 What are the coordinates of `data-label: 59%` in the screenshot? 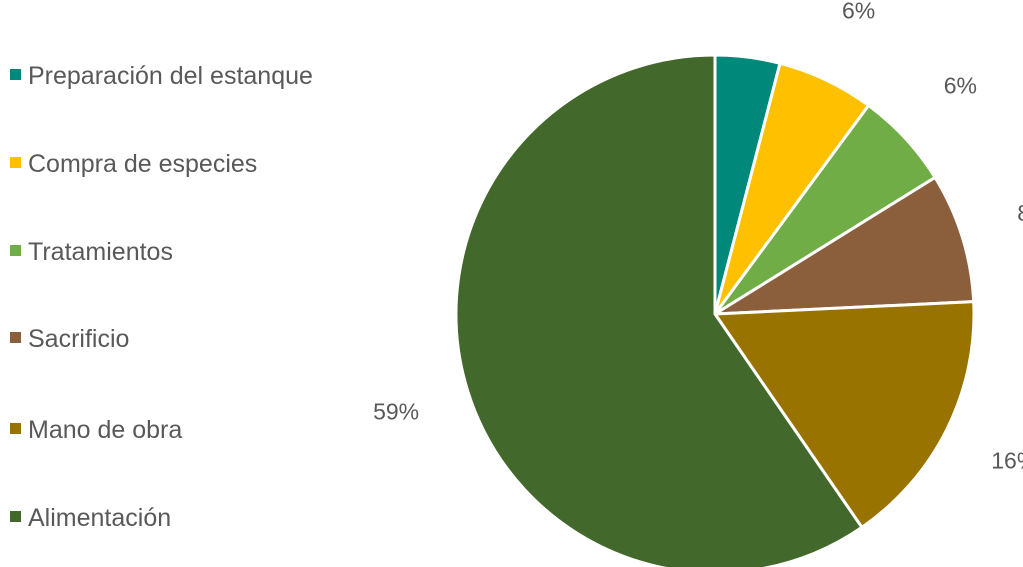 It's located at (396, 411).